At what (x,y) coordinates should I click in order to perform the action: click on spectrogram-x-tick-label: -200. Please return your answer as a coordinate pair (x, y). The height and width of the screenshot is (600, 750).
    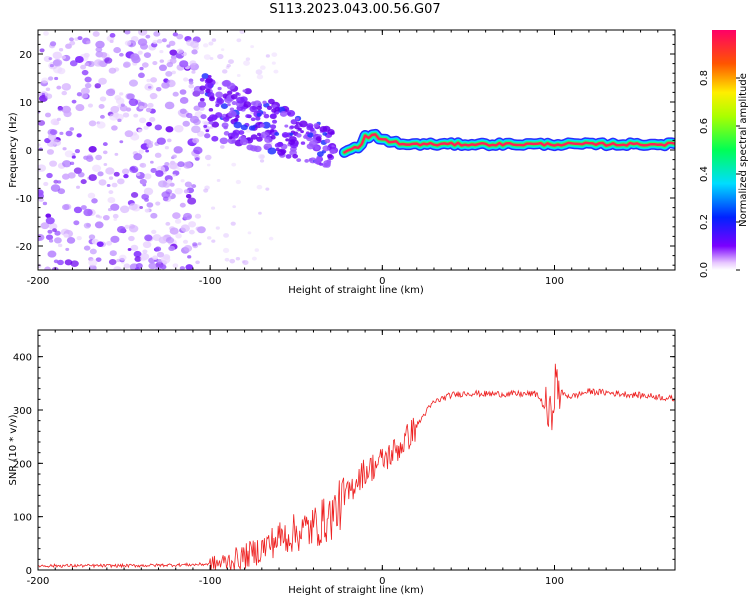
    Looking at the image, I should click on (38, 281).